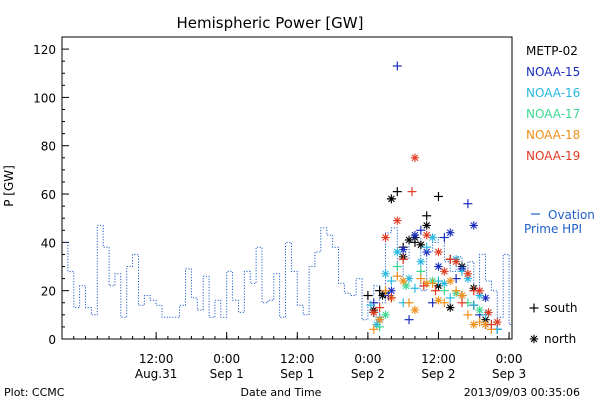 The width and height of the screenshot is (600, 400). I want to click on north-marker-label: north, so click(560, 339).